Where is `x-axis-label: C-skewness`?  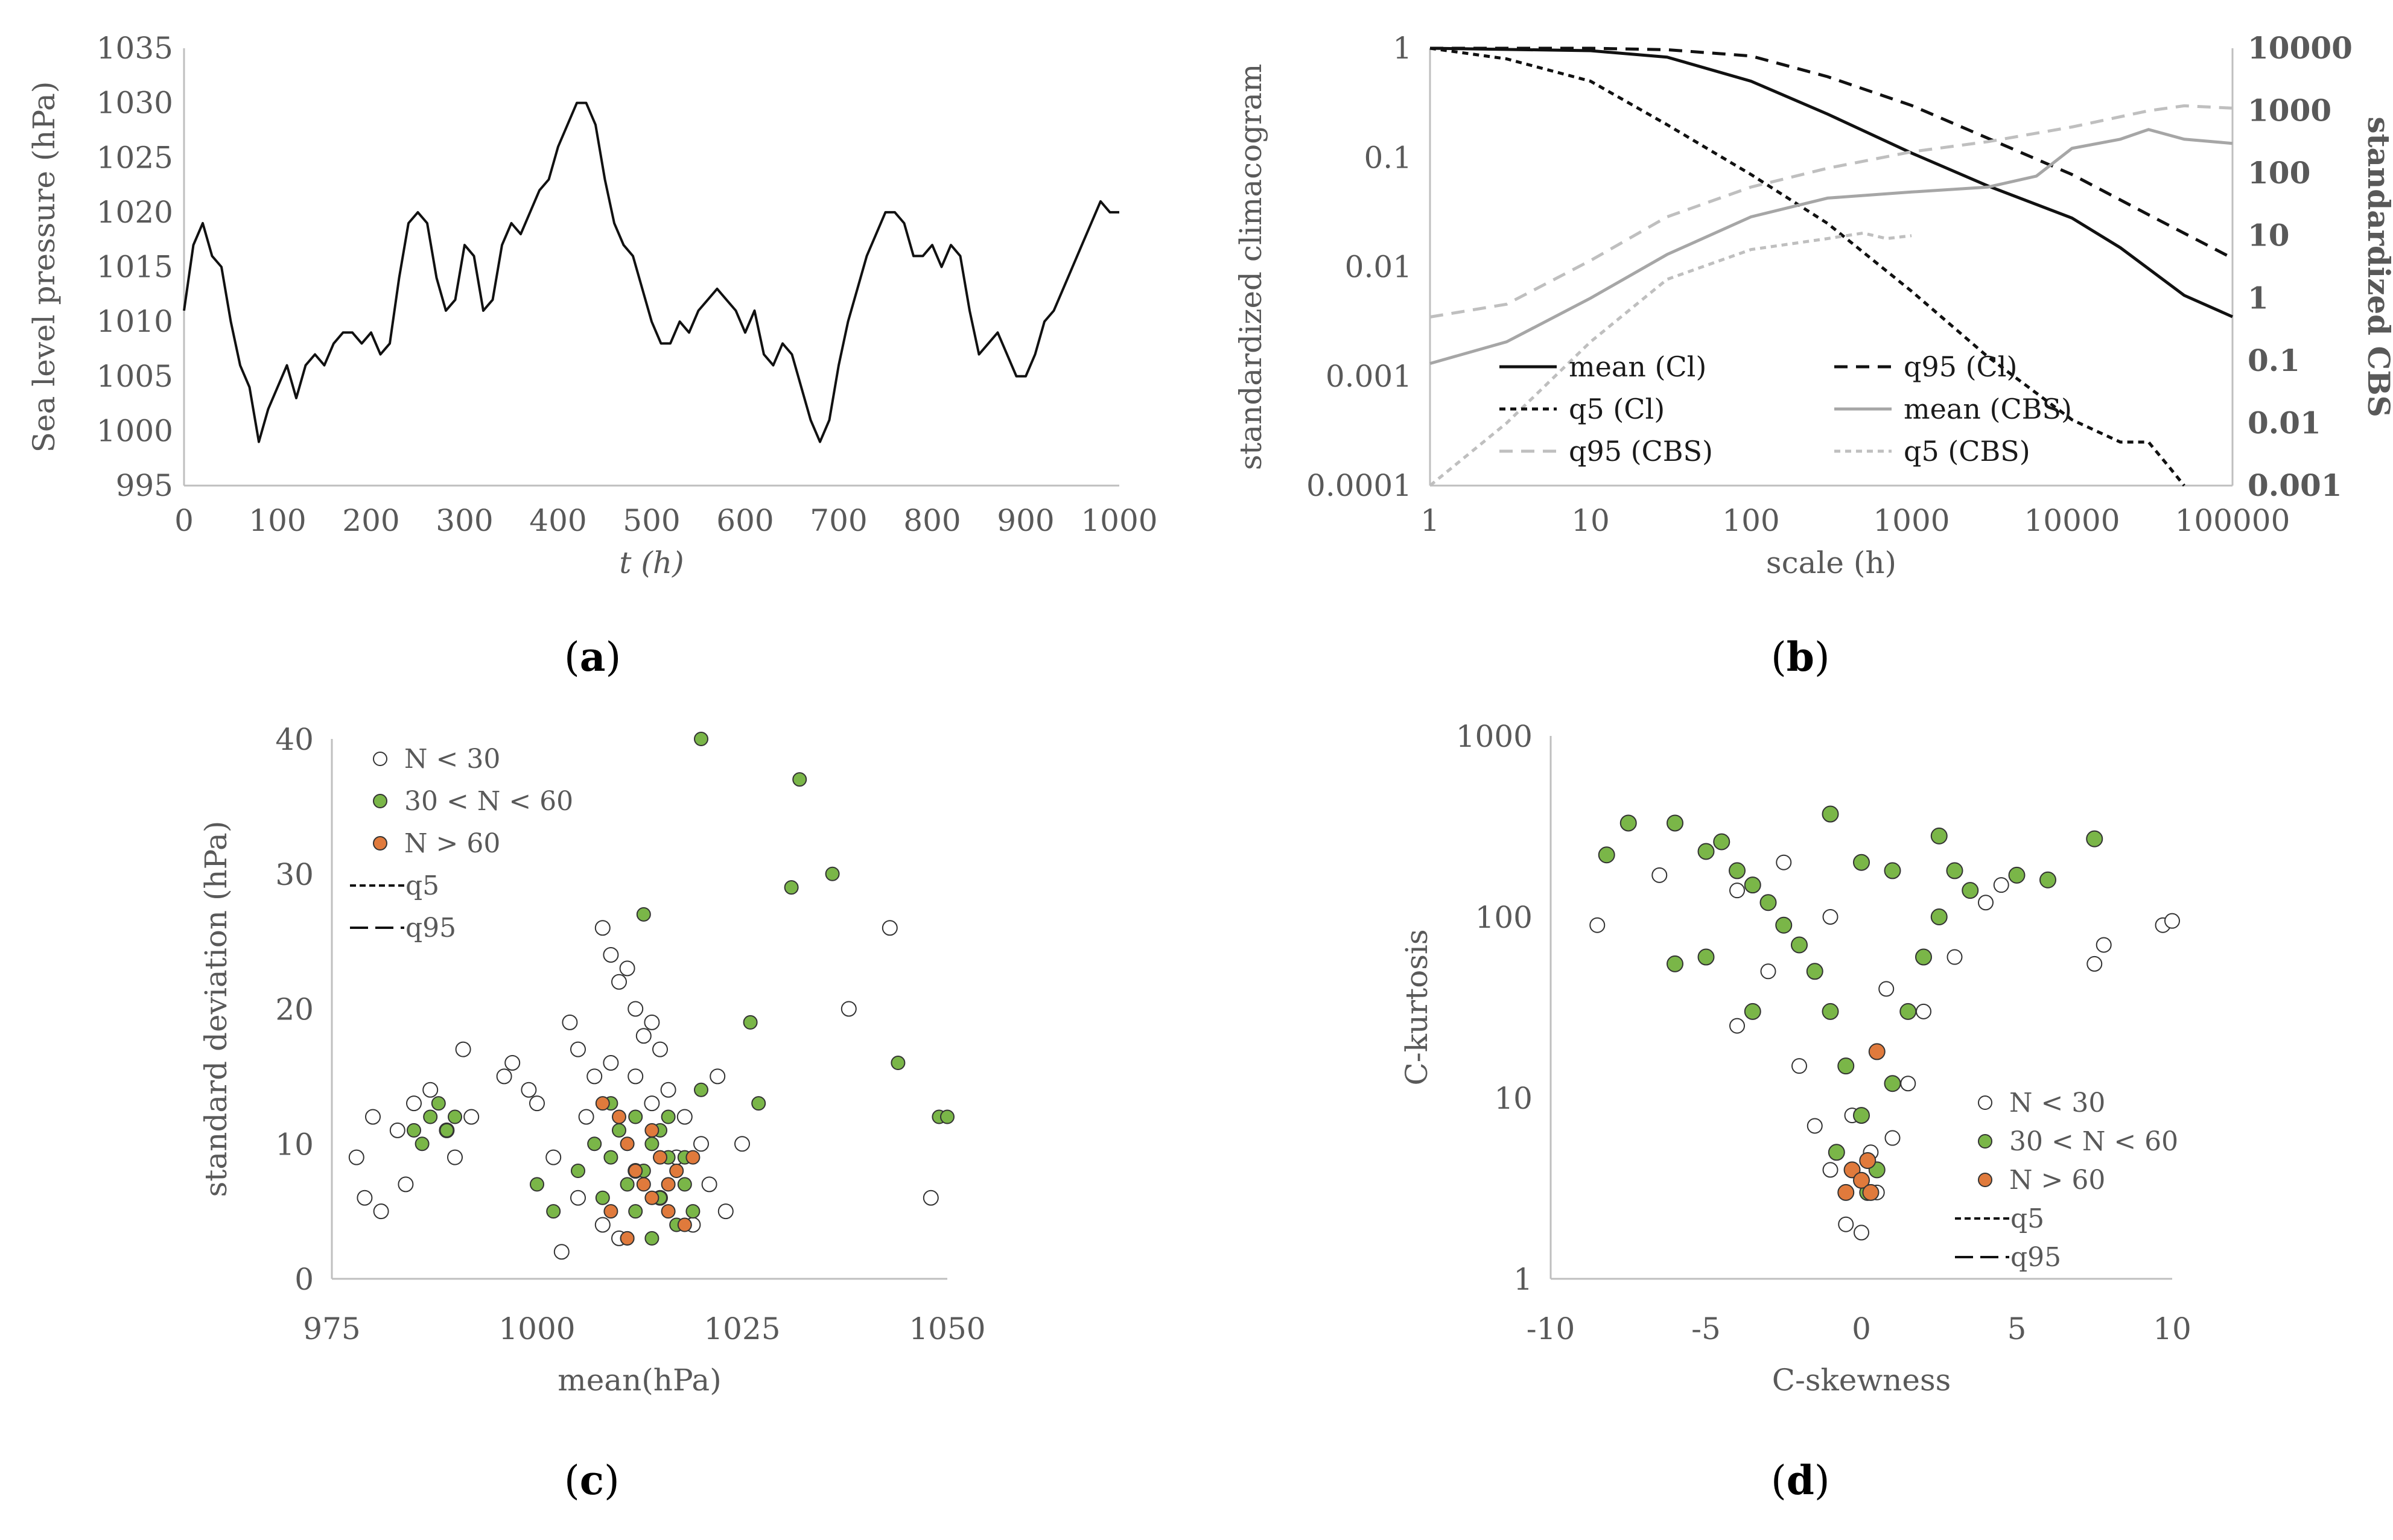
x-axis-label: C-skewness is located at coordinates (1861, 1380).